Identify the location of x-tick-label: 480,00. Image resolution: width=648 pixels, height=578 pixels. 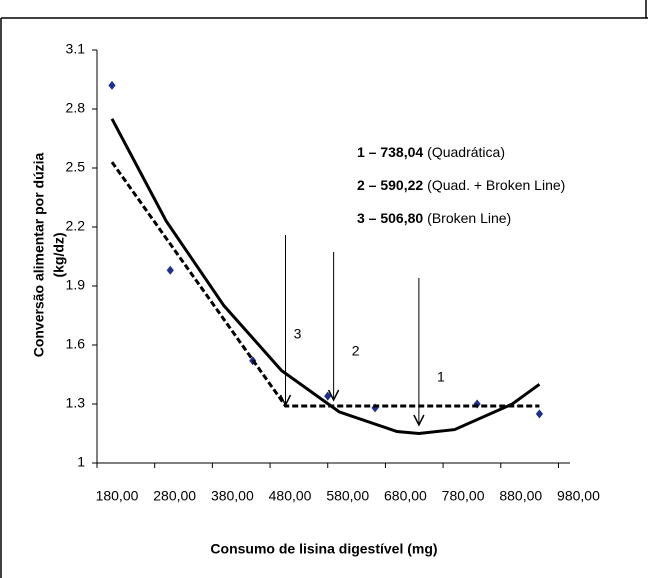
(290, 496).